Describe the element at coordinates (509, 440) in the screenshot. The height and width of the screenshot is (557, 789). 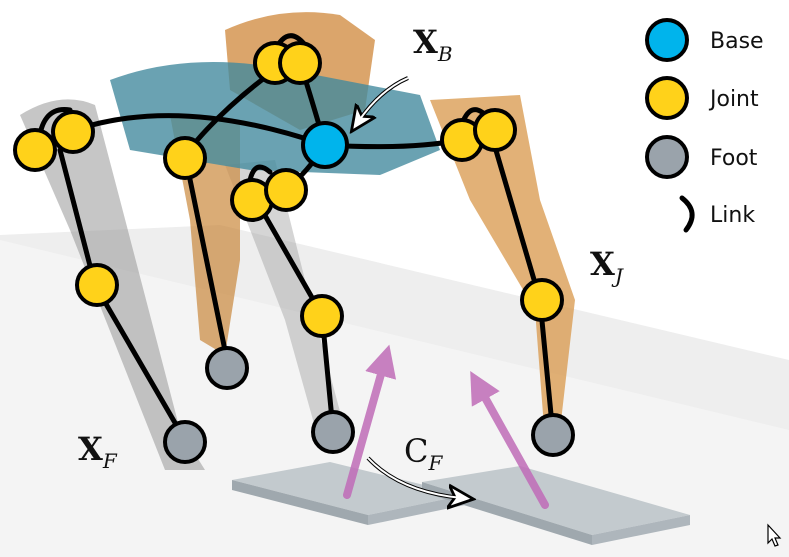
I see `contact-force-arrow-right` at that location.